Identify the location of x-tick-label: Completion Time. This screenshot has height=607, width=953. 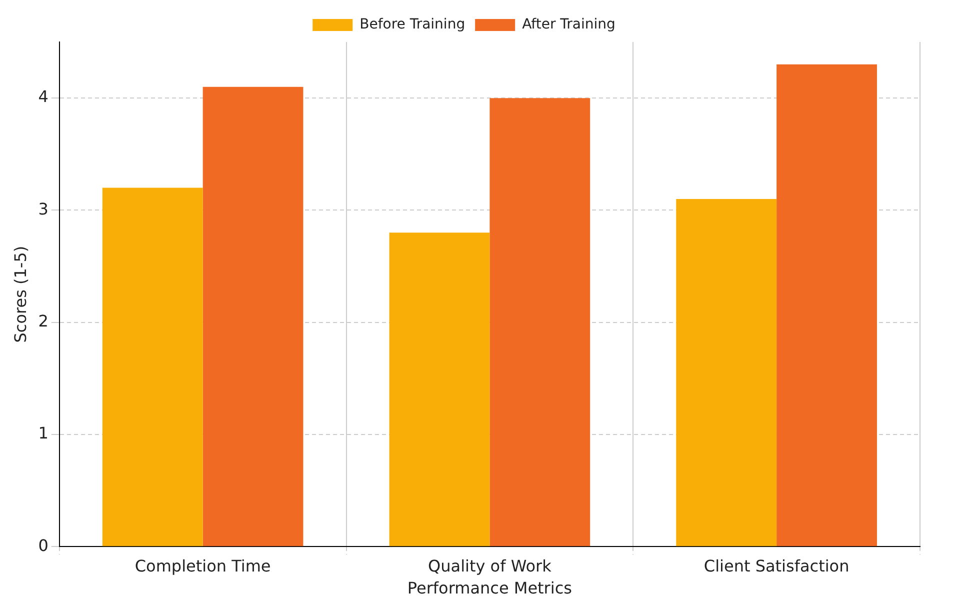
(202, 566).